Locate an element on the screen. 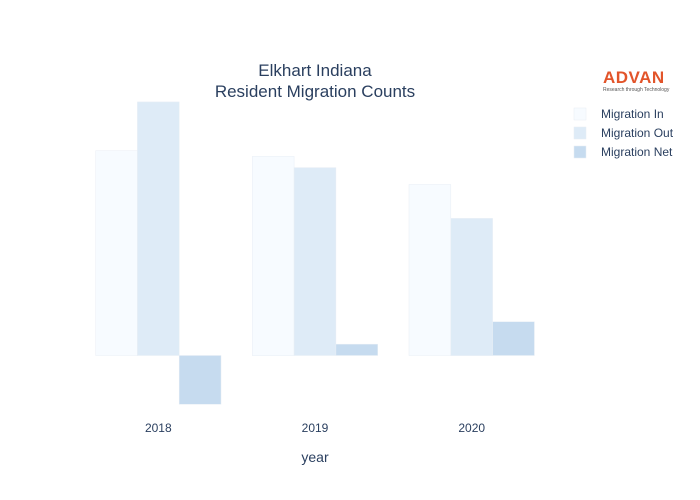 This screenshot has height=500, width=700. bar-migration-net-2018 is located at coordinates (200, 380).